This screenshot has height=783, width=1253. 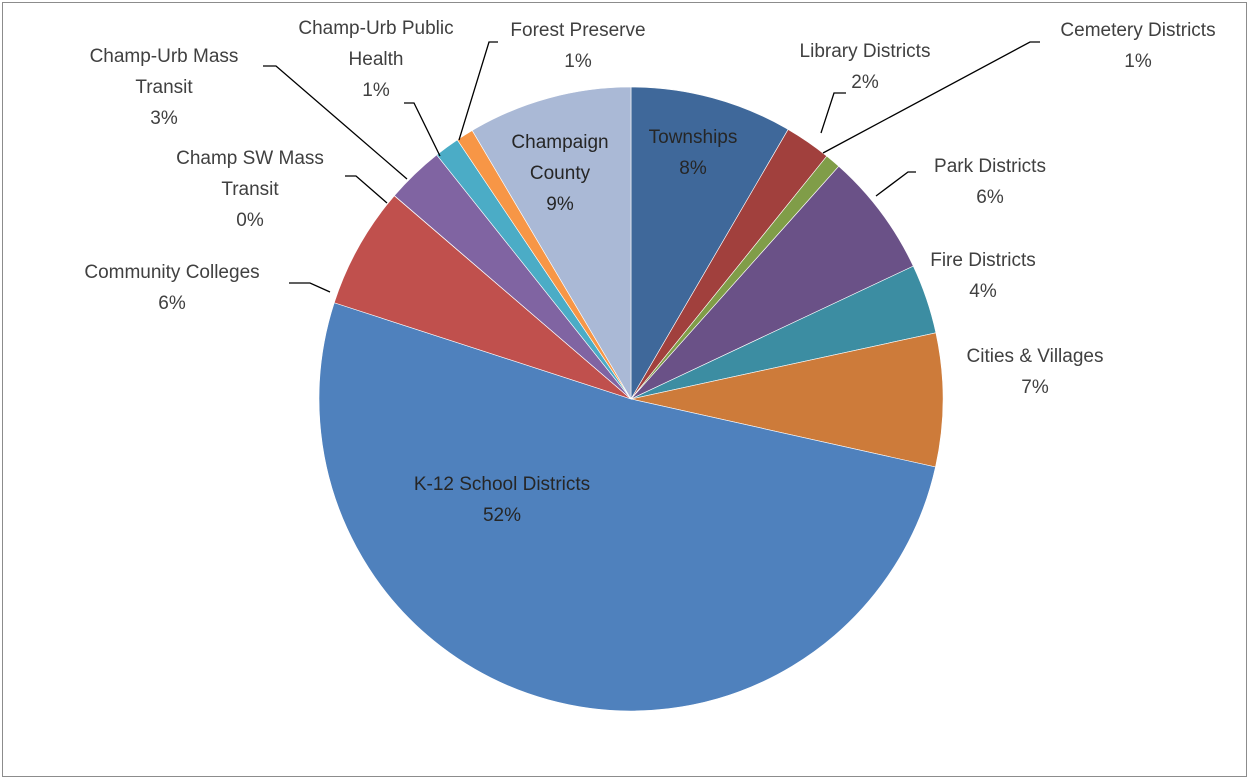 What do you see at coordinates (693, 153) in the screenshot?
I see `data-label-townships: Townships 8%` at bounding box center [693, 153].